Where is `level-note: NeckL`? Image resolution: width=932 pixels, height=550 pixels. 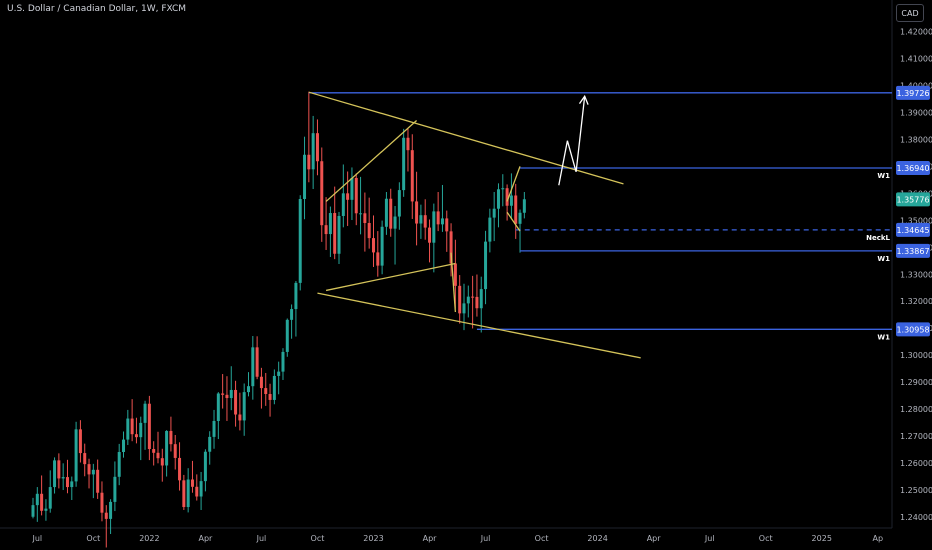
level-note: NeckL is located at coordinates (878, 238).